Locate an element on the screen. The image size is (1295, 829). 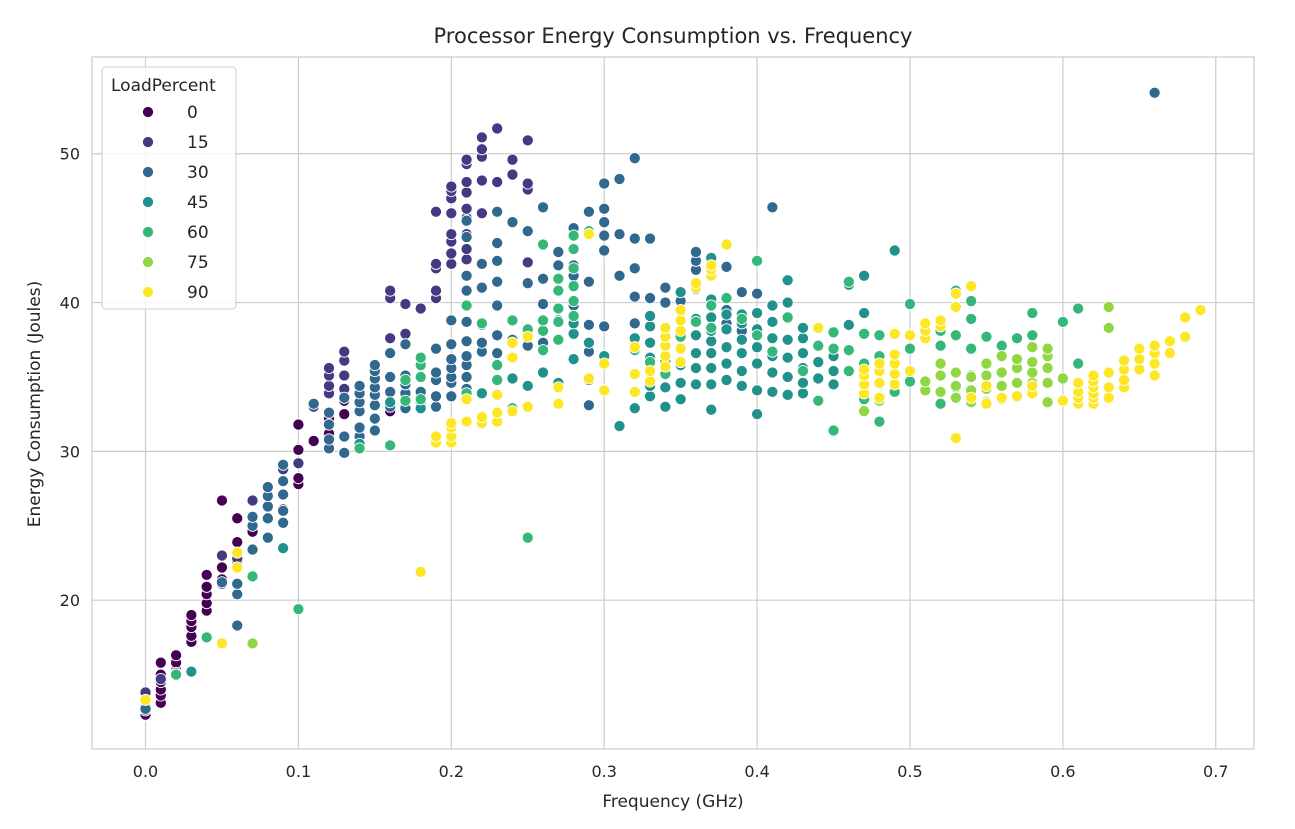
legend-marker is located at coordinates (148, 112).